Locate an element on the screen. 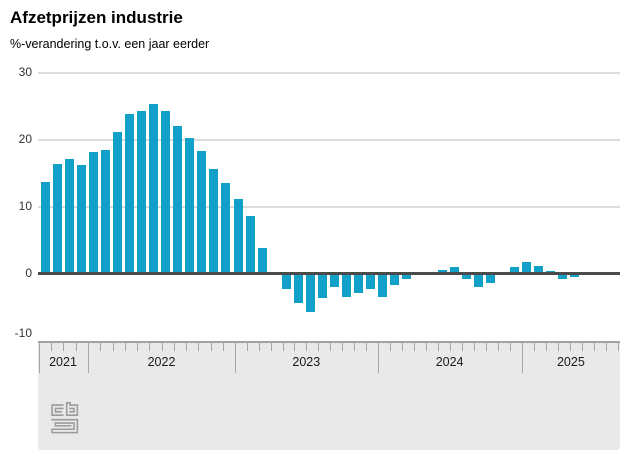 The image size is (627, 470). x-axis-year-label-2021: 2021 is located at coordinates (63, 362).